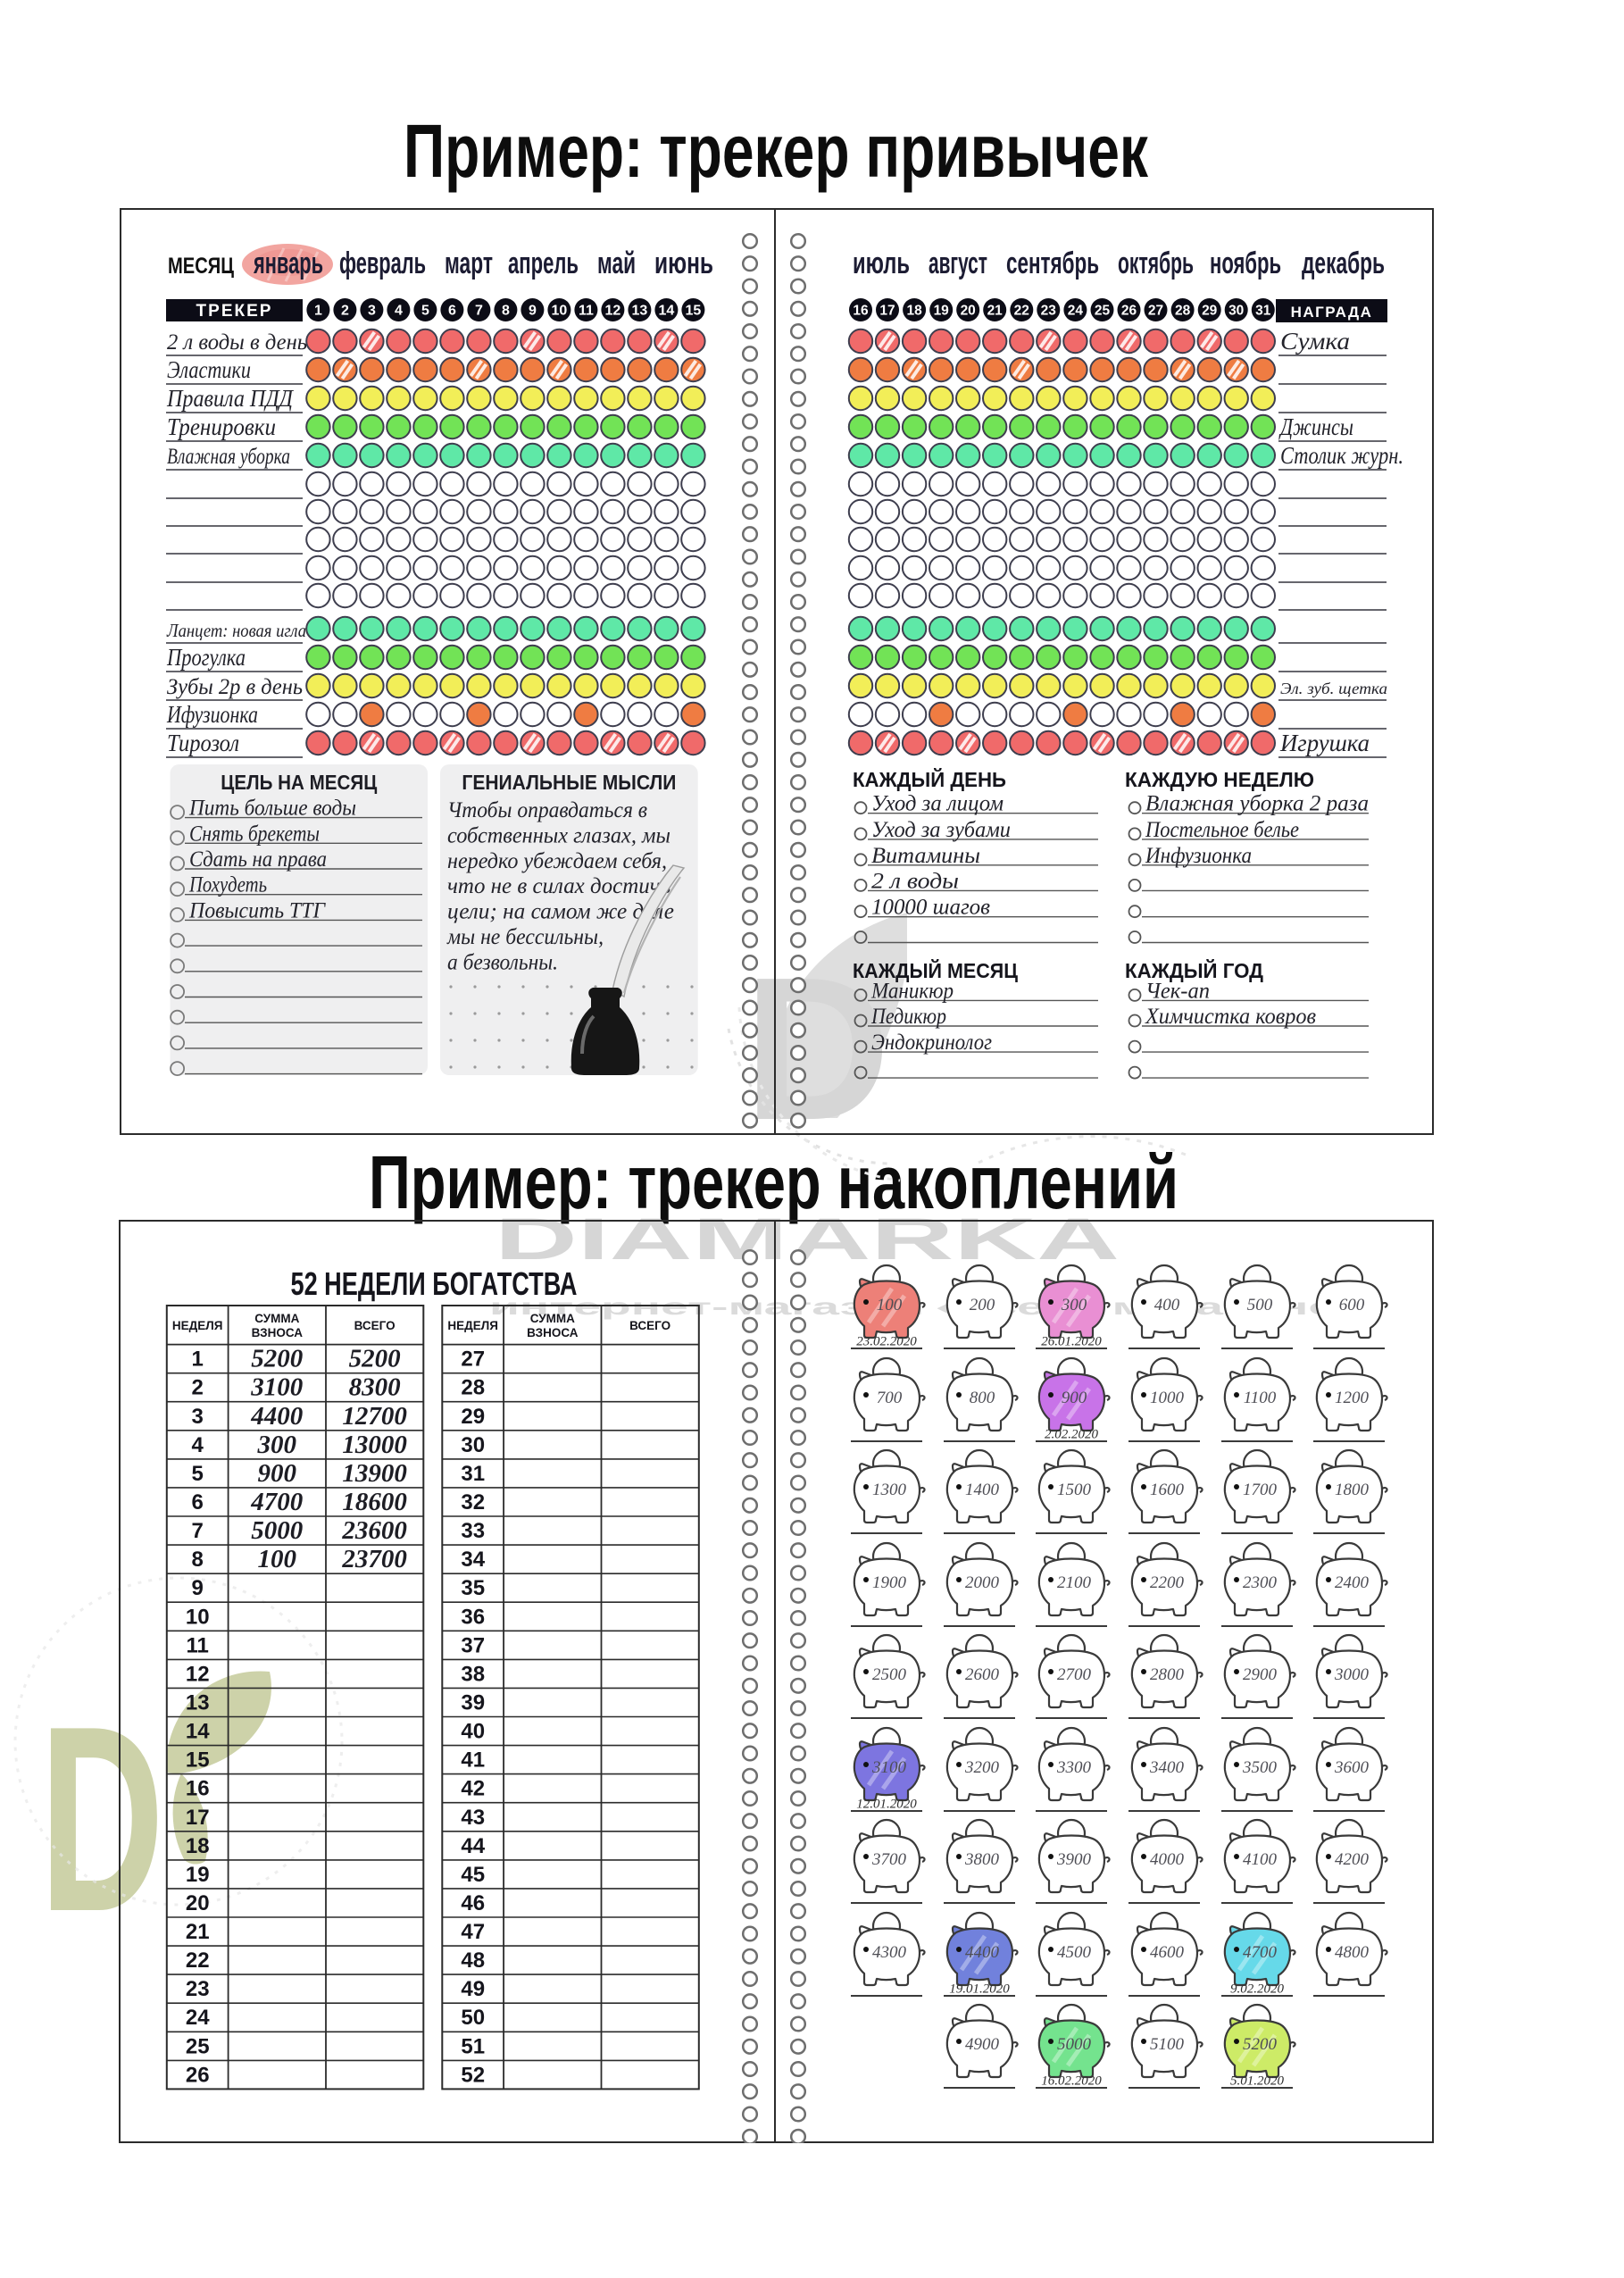 The width and height of the screenshot is (1624, 2278). Describe the element at coordinates (1155, 311) in the screenshot. I see `svg-text: 27` at that location.